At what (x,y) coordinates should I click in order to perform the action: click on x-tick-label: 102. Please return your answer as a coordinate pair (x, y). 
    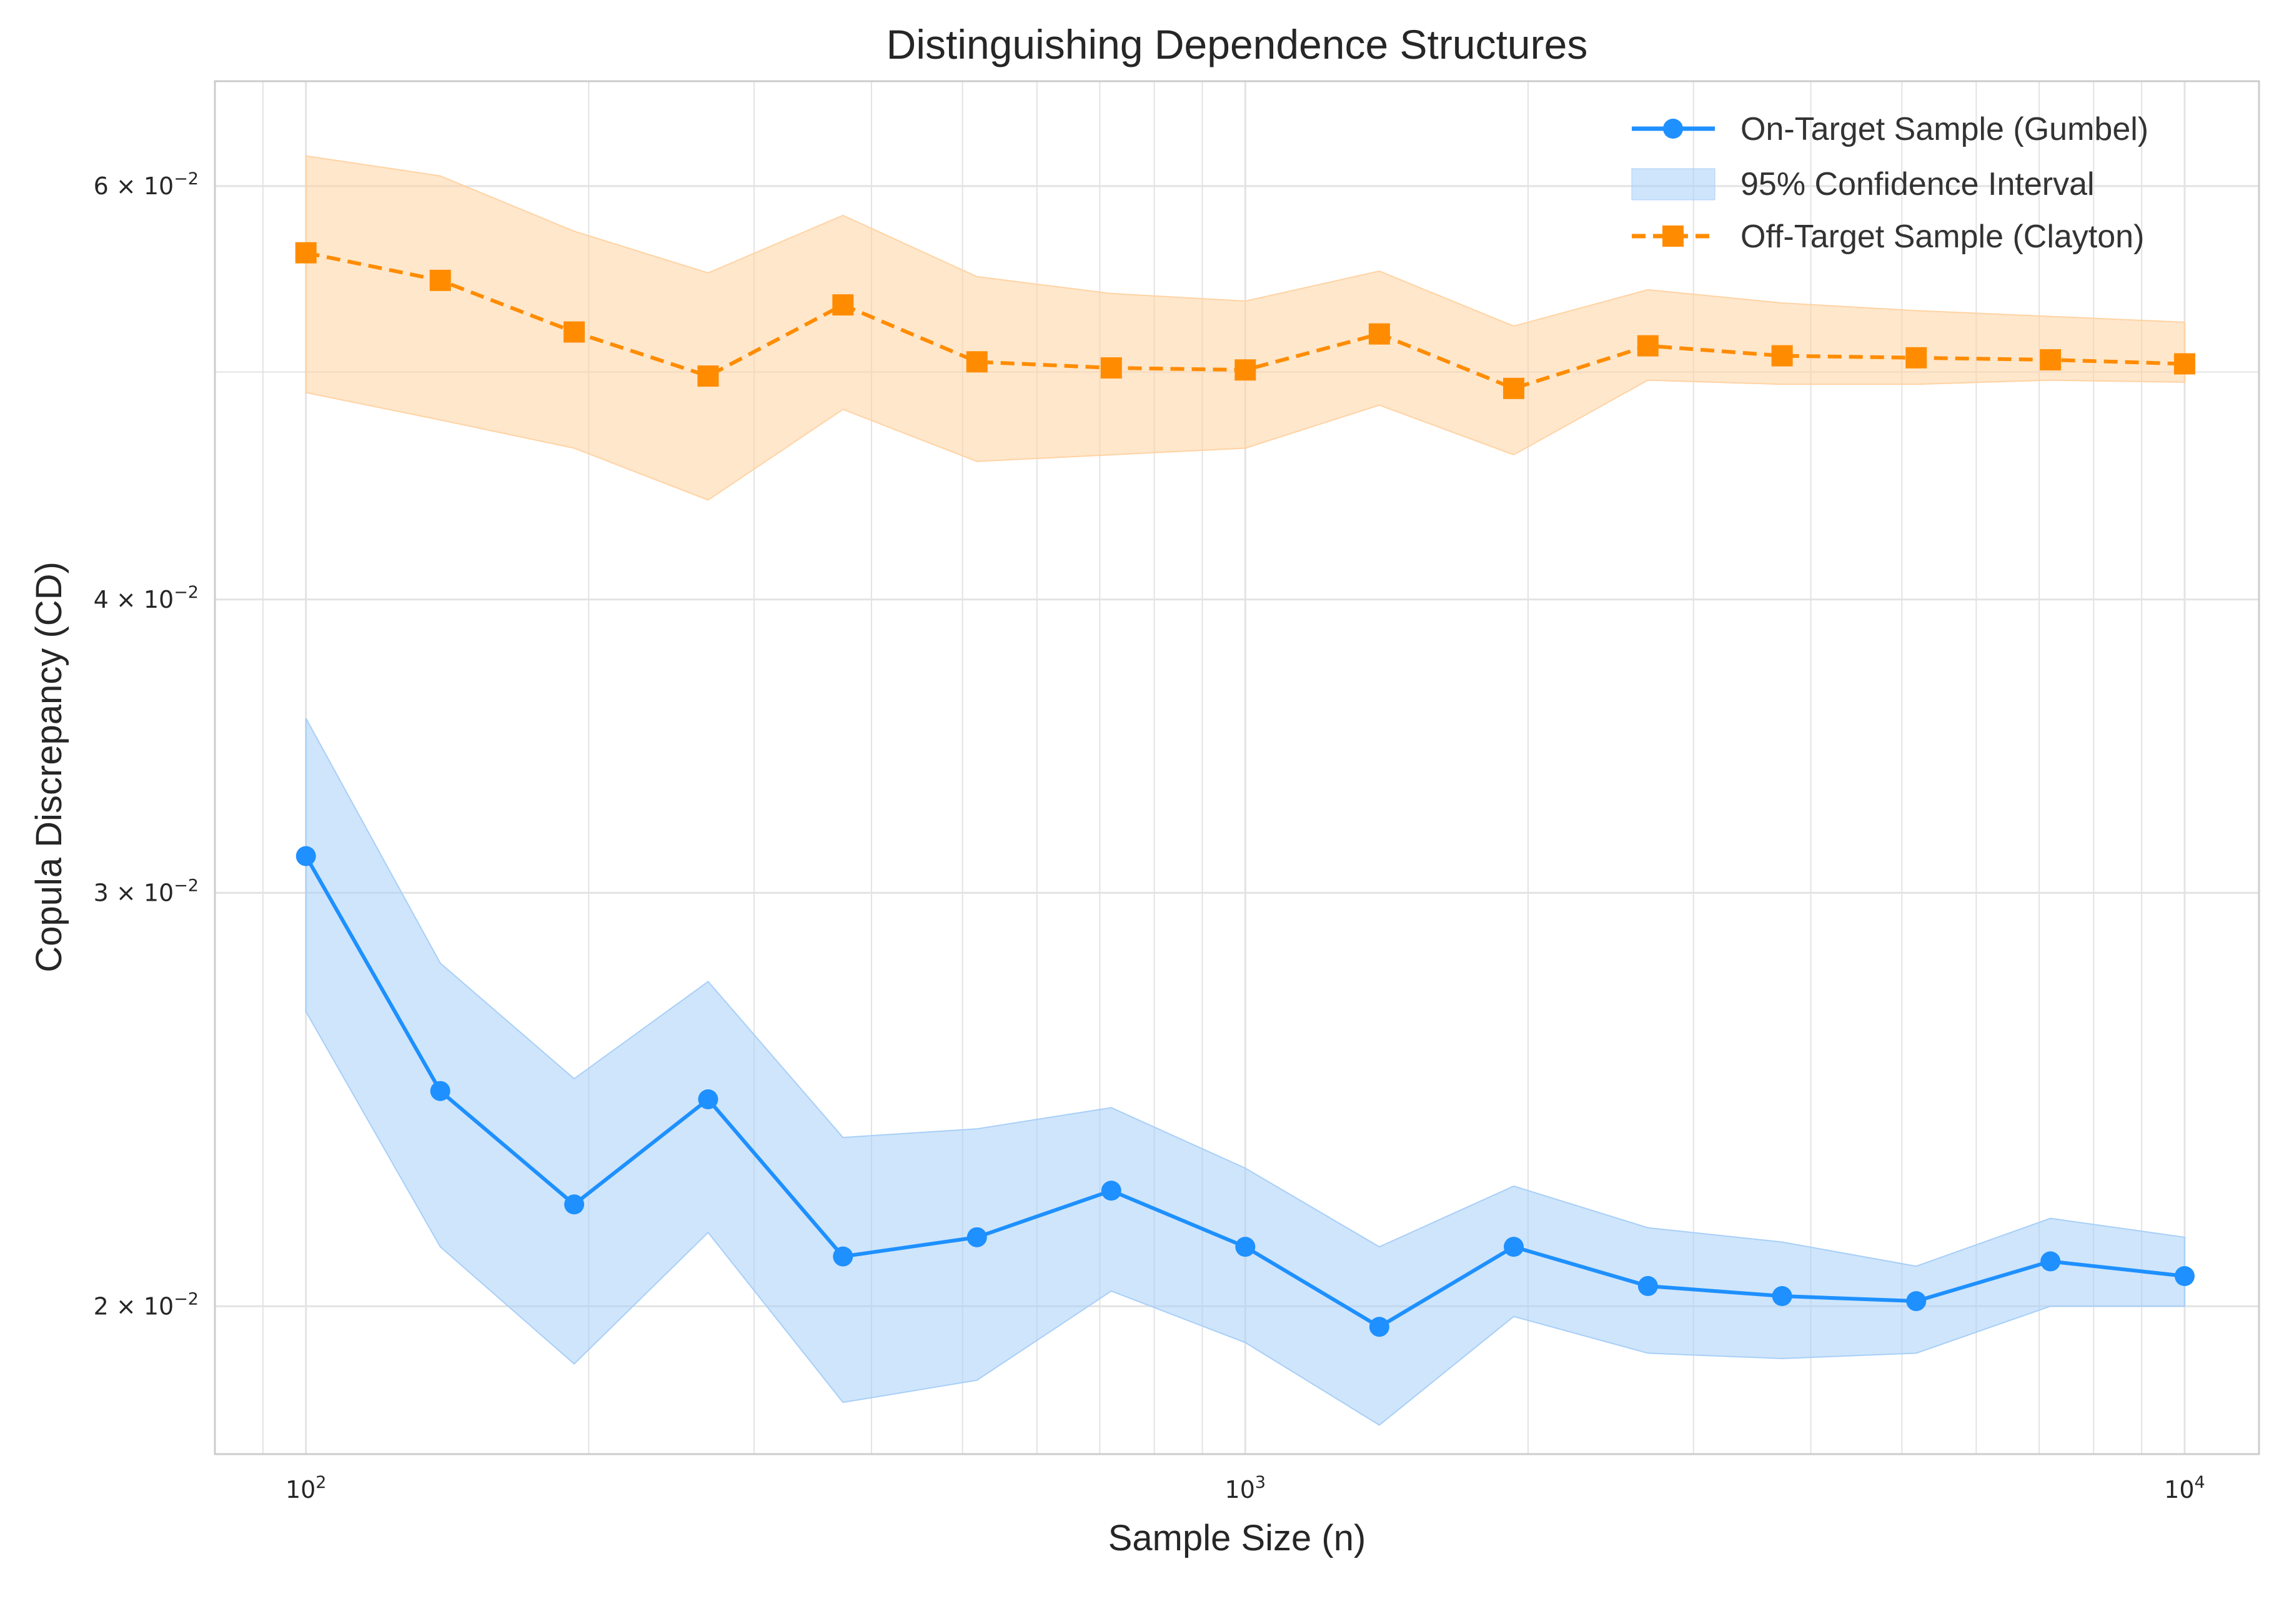
    Looking at the image, I should click on (306, 1488).